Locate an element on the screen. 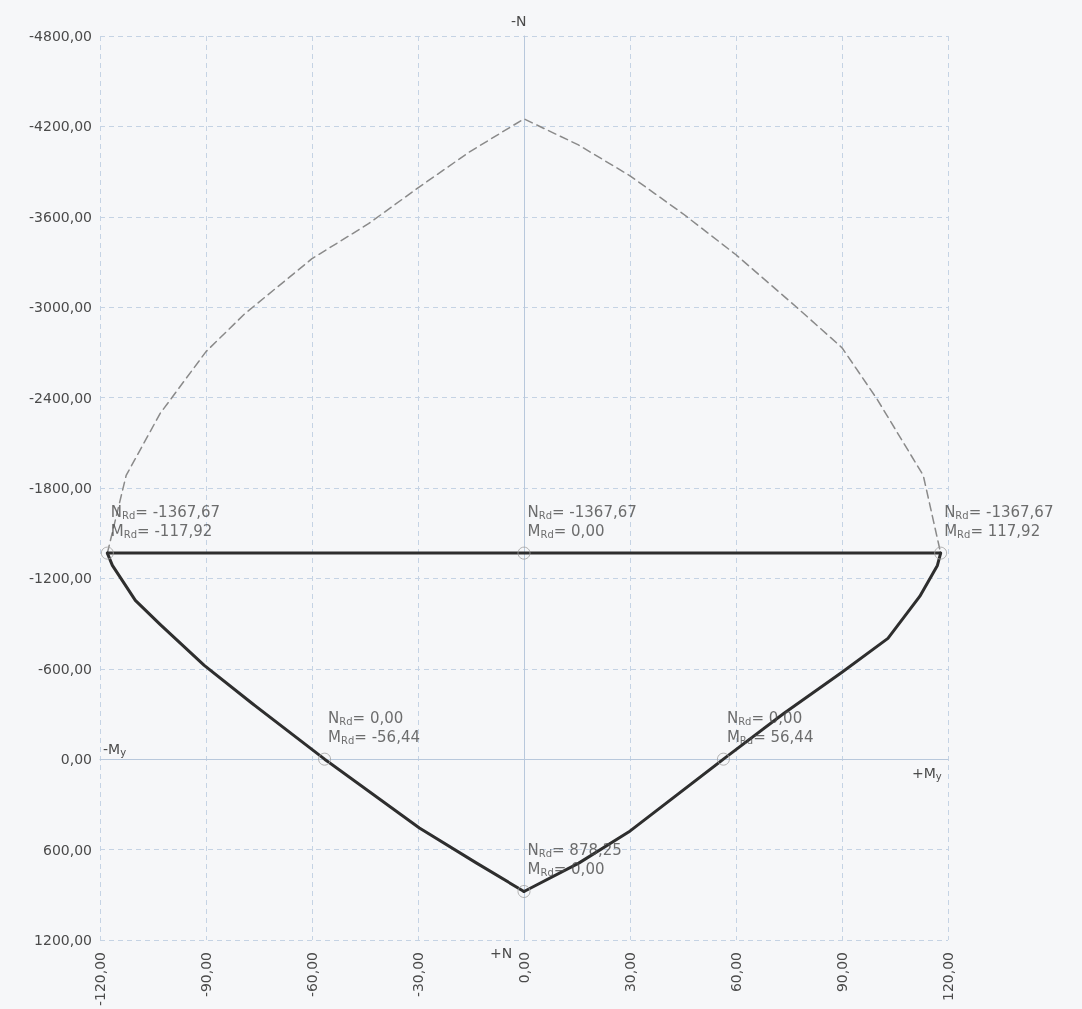  y-tick-label: -1200,00 is located at coordinates (60, 578).